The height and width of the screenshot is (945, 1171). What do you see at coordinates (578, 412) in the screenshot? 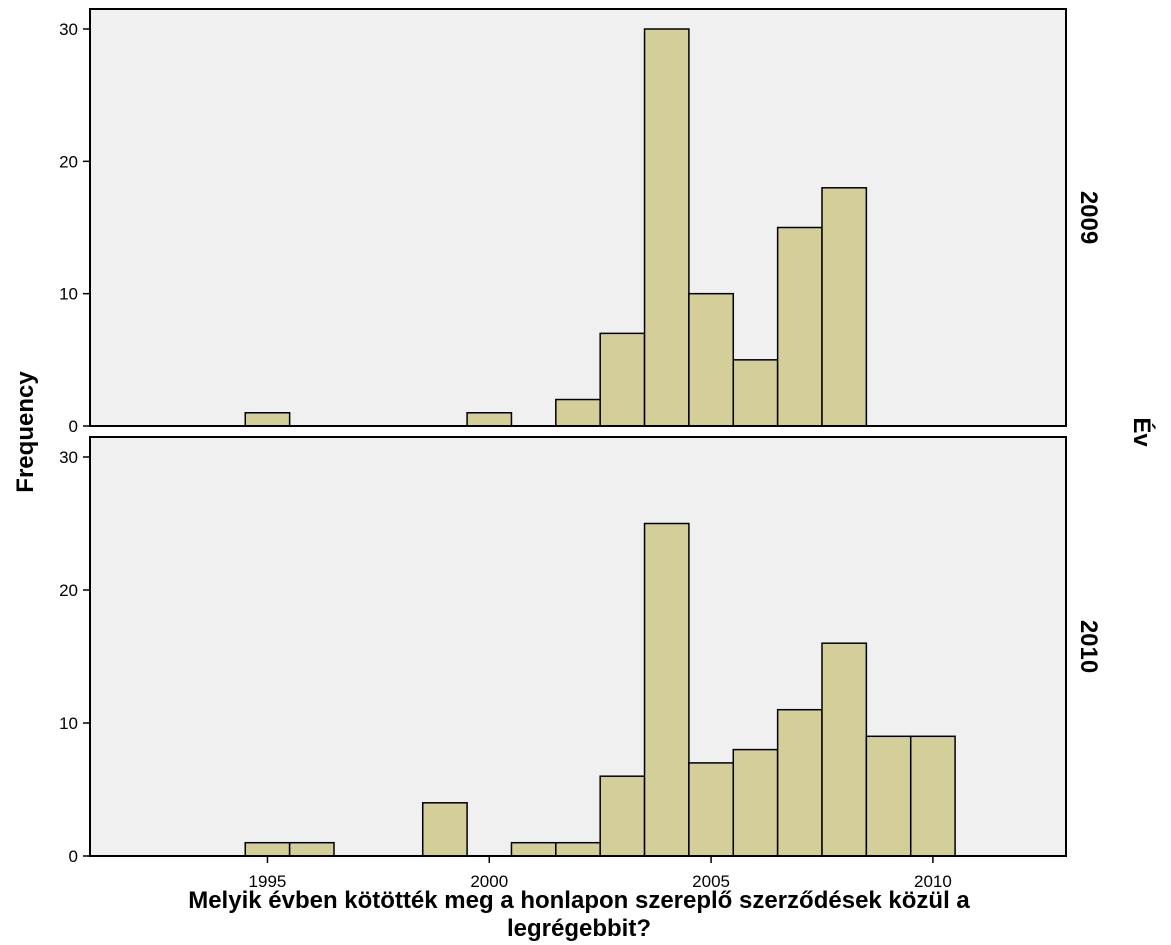
I see `bar-2009-2002` at bounding box center [578, 412].